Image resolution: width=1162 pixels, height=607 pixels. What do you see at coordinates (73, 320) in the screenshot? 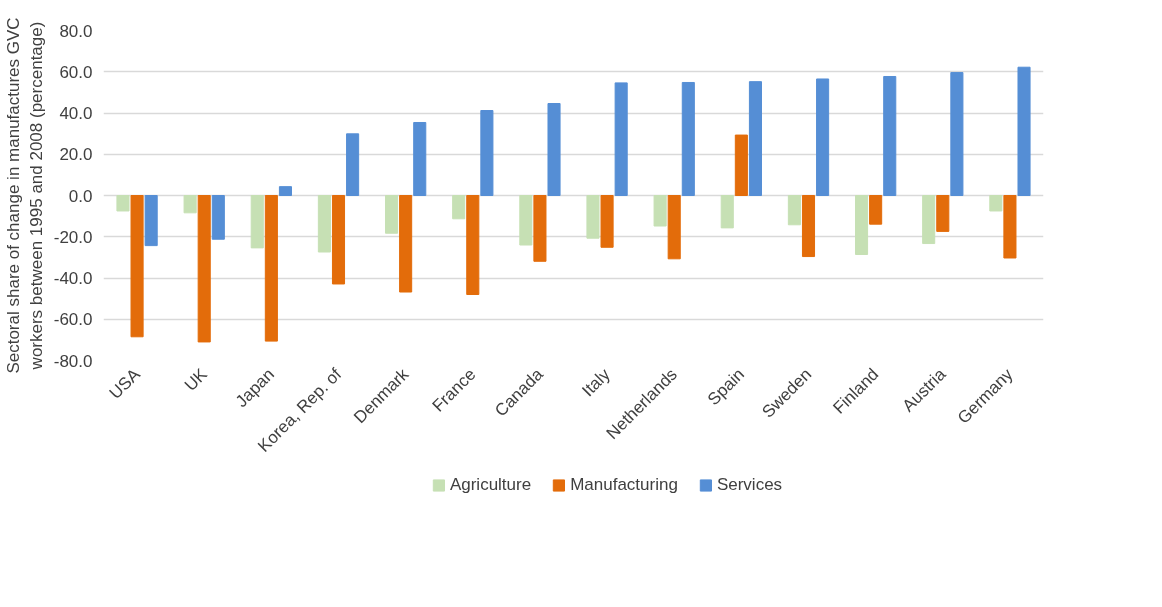
I see `y-tick-label: -60.0` at bounding box center [73, 320].